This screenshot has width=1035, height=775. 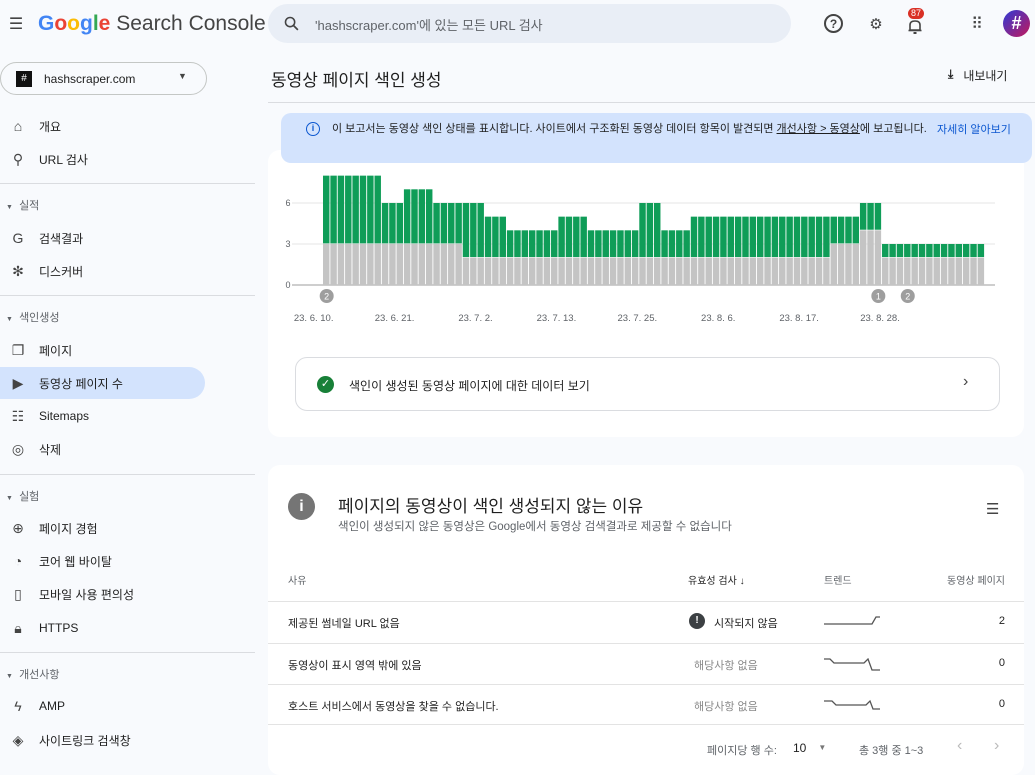 I want to click on sidebar-section: ▼ 실적, so click(x=23, y=206).